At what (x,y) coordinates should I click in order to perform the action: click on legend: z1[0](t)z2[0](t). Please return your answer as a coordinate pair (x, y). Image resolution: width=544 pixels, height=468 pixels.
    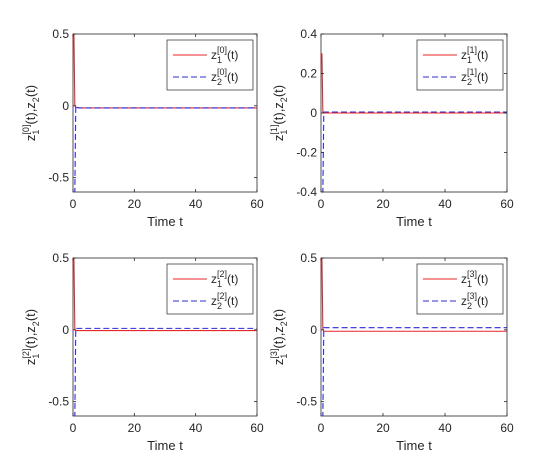
    Looking at the image, I should click on (210, 65).